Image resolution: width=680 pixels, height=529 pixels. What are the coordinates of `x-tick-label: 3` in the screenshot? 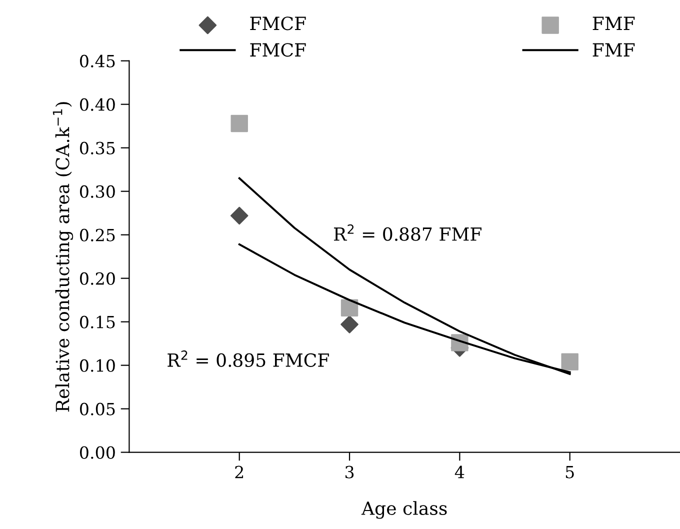 It's located at (349, 472).